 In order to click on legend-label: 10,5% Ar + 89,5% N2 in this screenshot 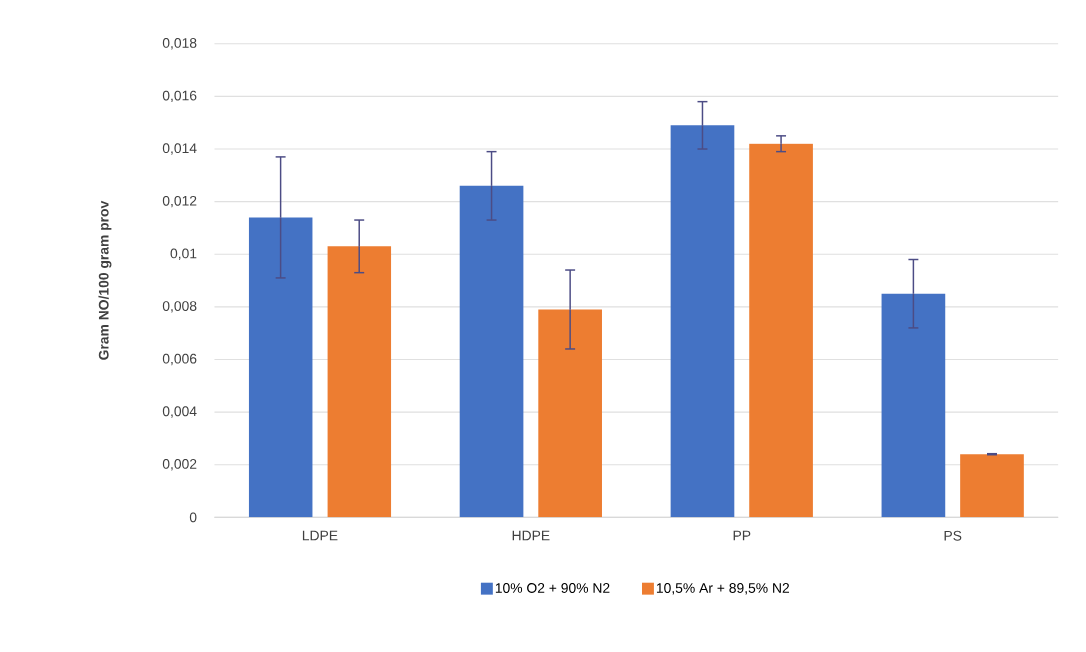, I will do `click(723, 589)`.